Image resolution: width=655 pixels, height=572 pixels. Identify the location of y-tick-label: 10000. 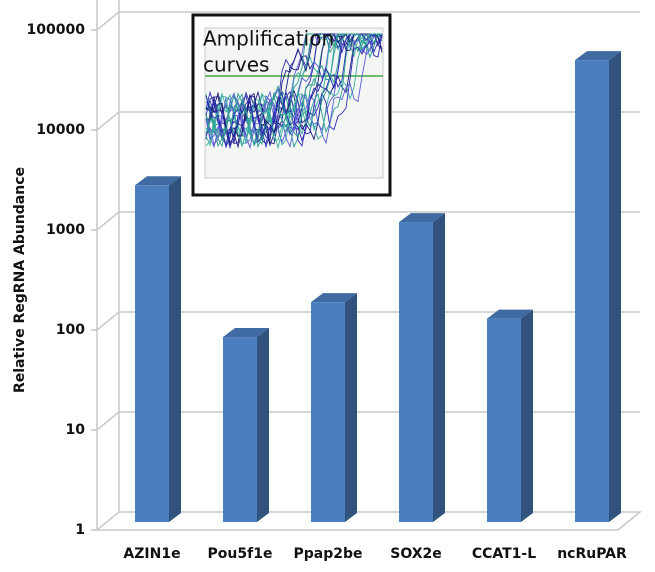
(60, 130).